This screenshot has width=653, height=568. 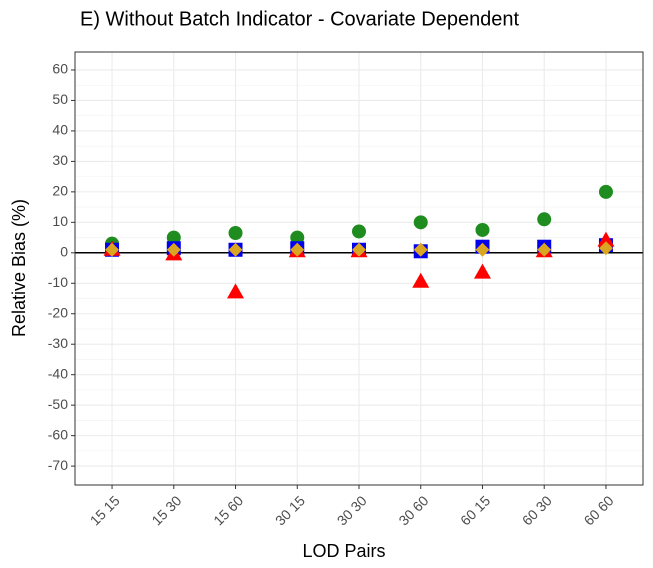 What do you see at coordinates (413, 510) in the screenshot?
I see `x-tick-label: 30 60` at bounding box center [413, 510].